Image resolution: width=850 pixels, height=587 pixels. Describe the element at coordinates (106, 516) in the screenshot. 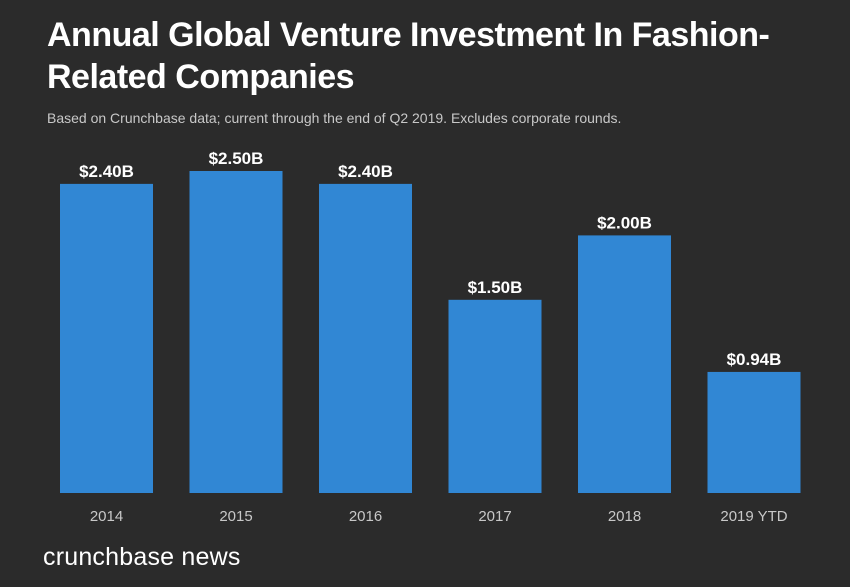

I see `x-tick-label: 2014` at that location.